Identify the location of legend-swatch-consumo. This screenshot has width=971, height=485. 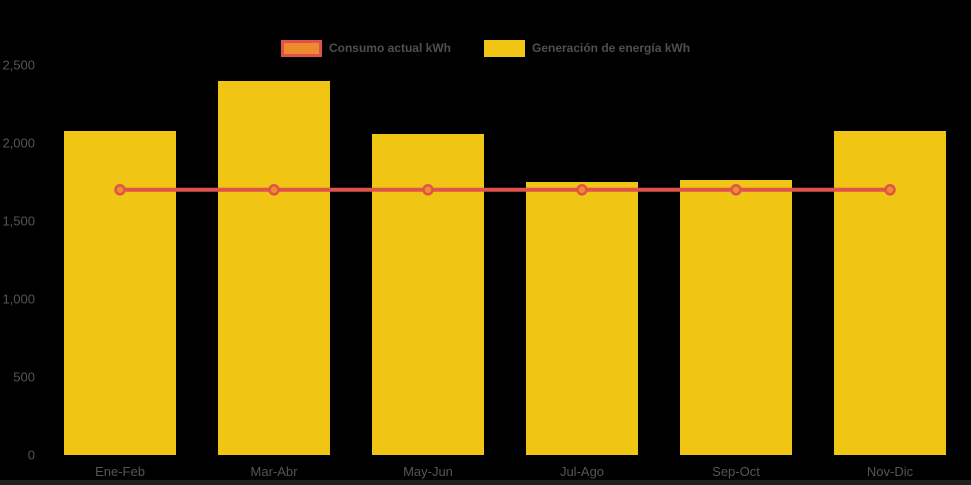
(301, 48).